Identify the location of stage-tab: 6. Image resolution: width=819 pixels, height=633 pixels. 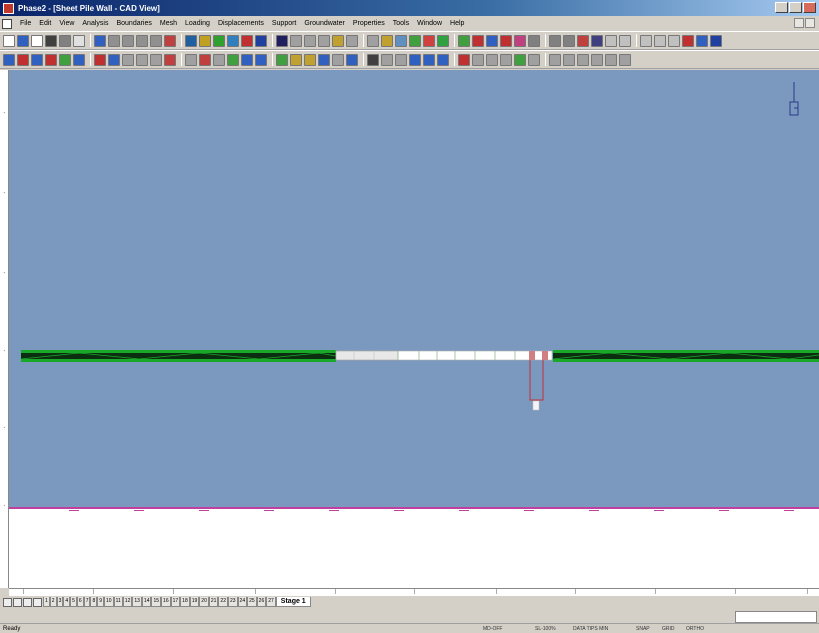
(80, 602).